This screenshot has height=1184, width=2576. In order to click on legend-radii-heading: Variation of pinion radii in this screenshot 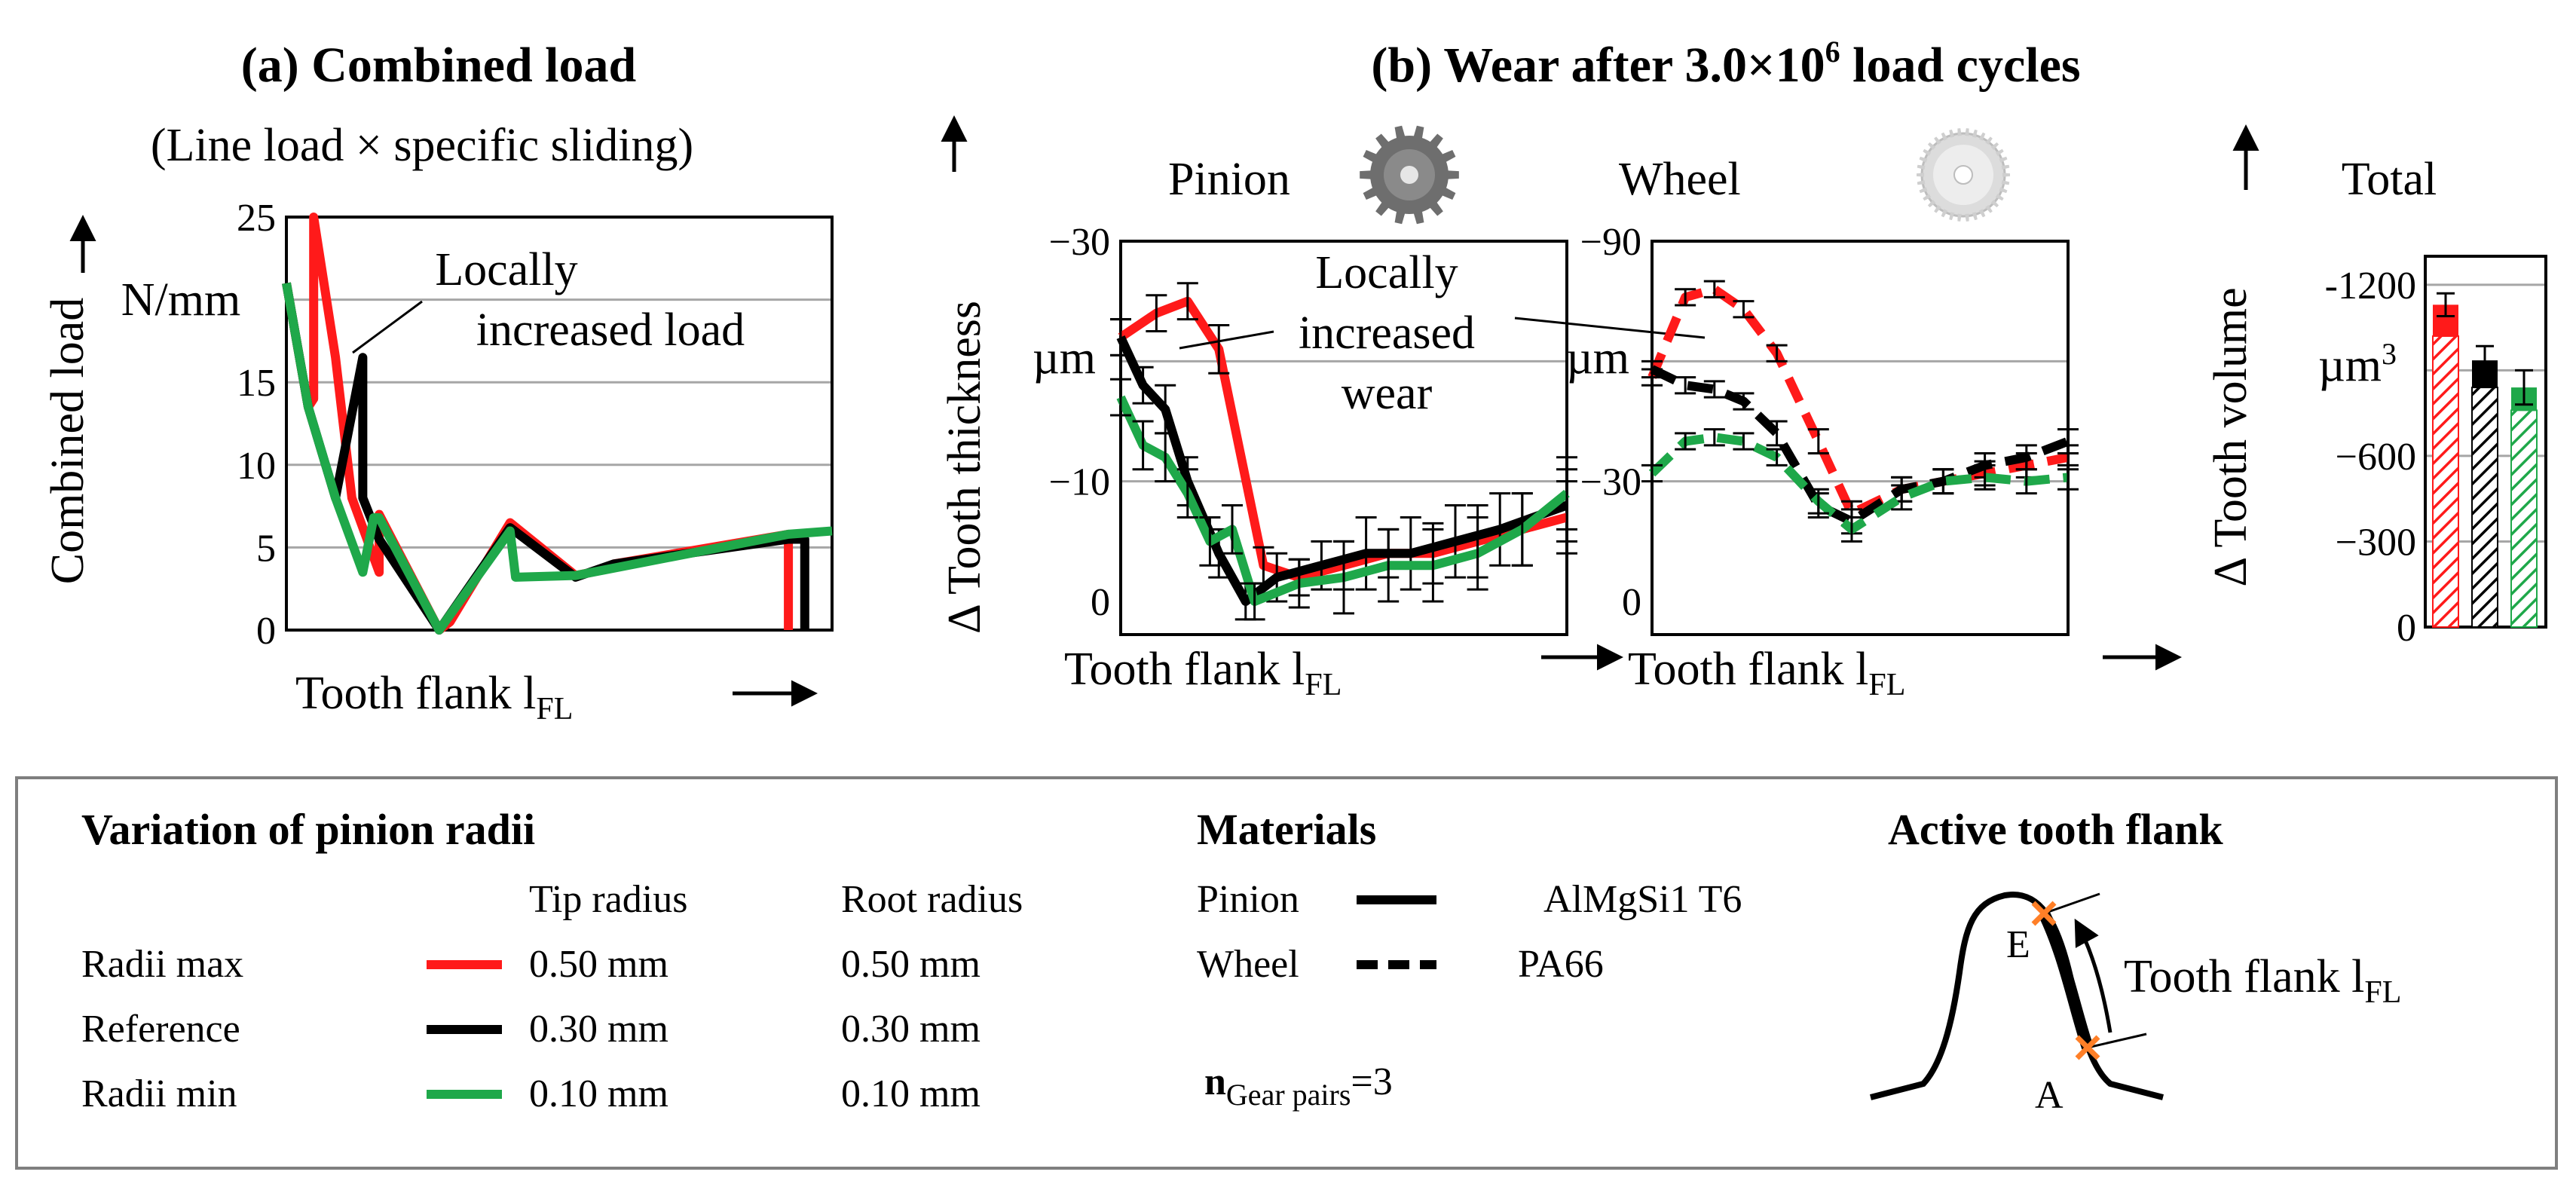, I will do `click(308, 829)`.